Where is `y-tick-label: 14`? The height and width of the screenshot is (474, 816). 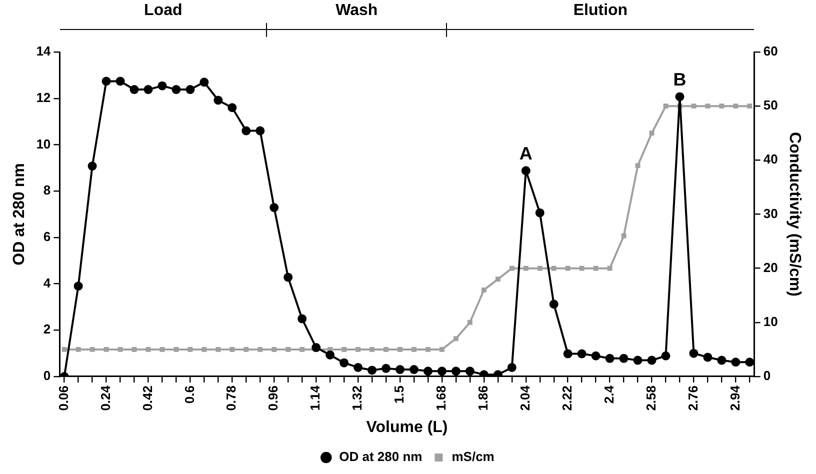
y-tick-label: 14 is located at coordinates (44, 51).